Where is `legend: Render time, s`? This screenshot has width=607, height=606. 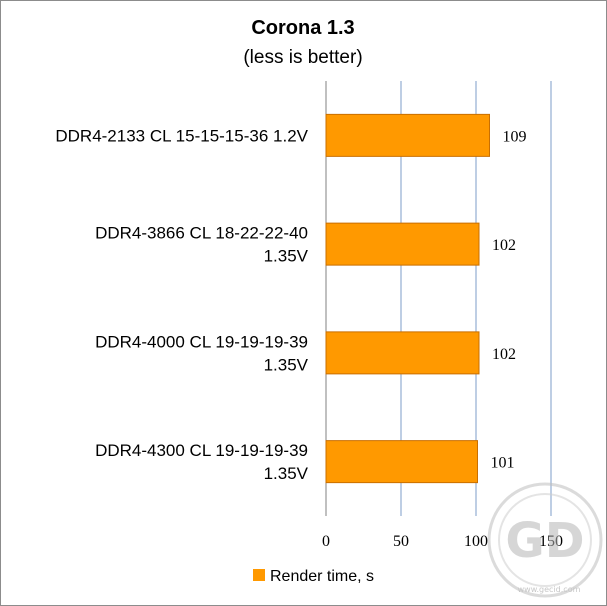 legend: Render time, s is located at coordinates (313, 576).